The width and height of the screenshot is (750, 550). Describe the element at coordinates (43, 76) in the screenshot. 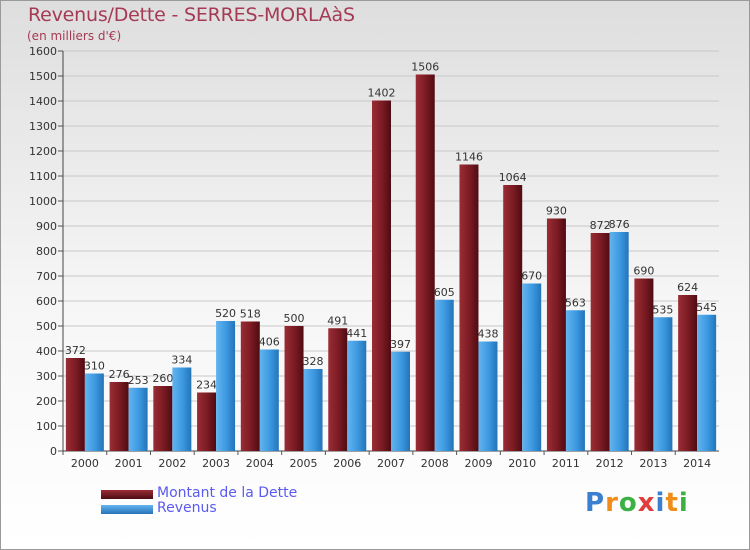

I see `y-tick-label: 1500` at that location.